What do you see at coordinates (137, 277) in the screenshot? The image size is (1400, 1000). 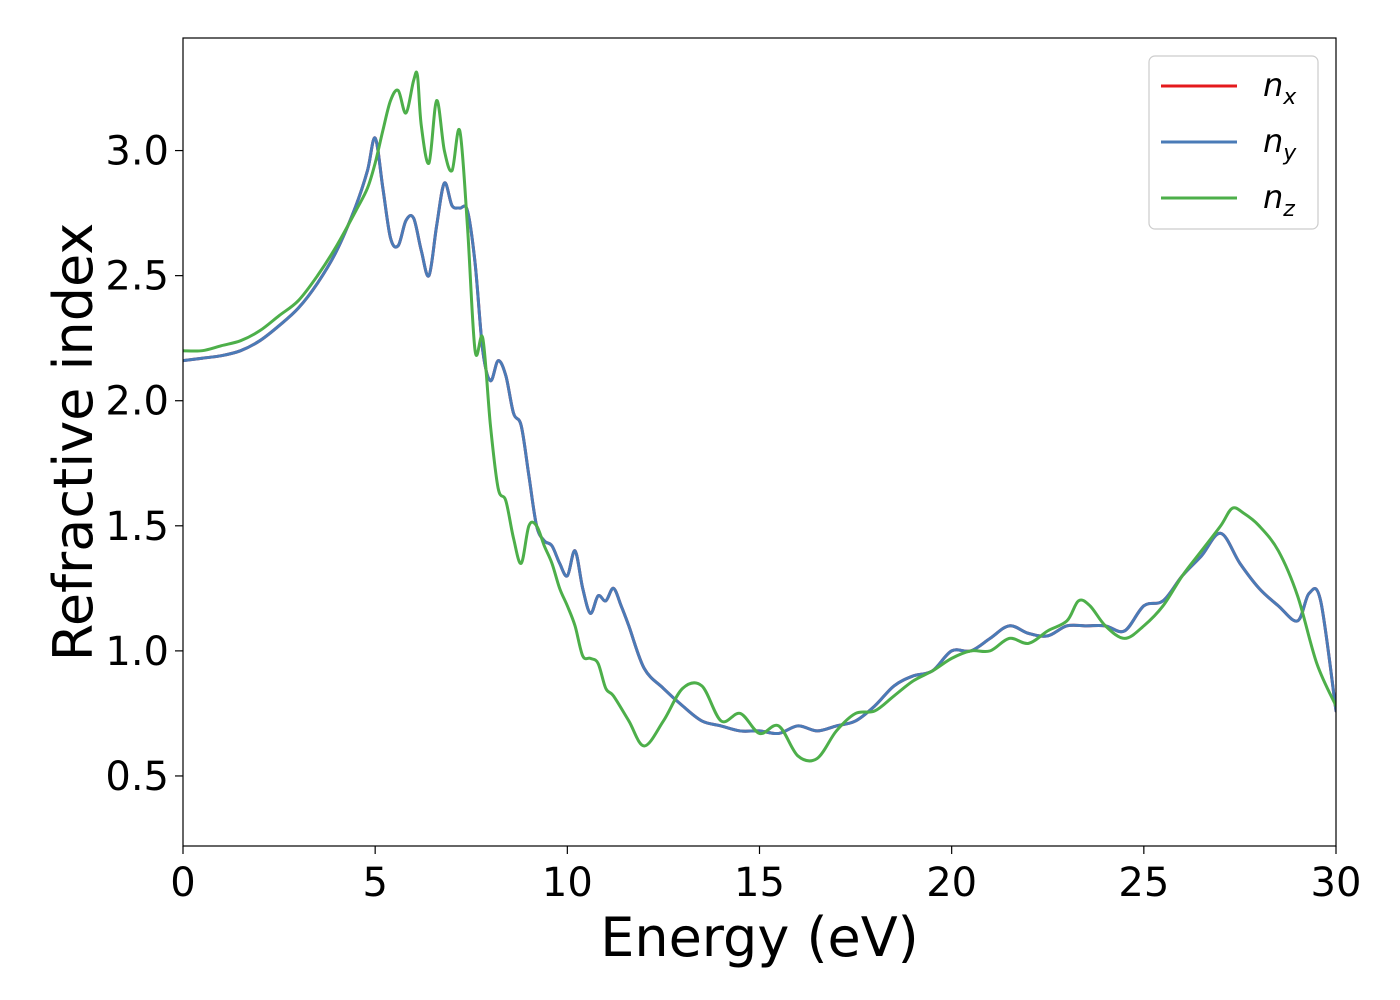 I see `y-tick-label: 2.5` at bounding box center [137, 277].